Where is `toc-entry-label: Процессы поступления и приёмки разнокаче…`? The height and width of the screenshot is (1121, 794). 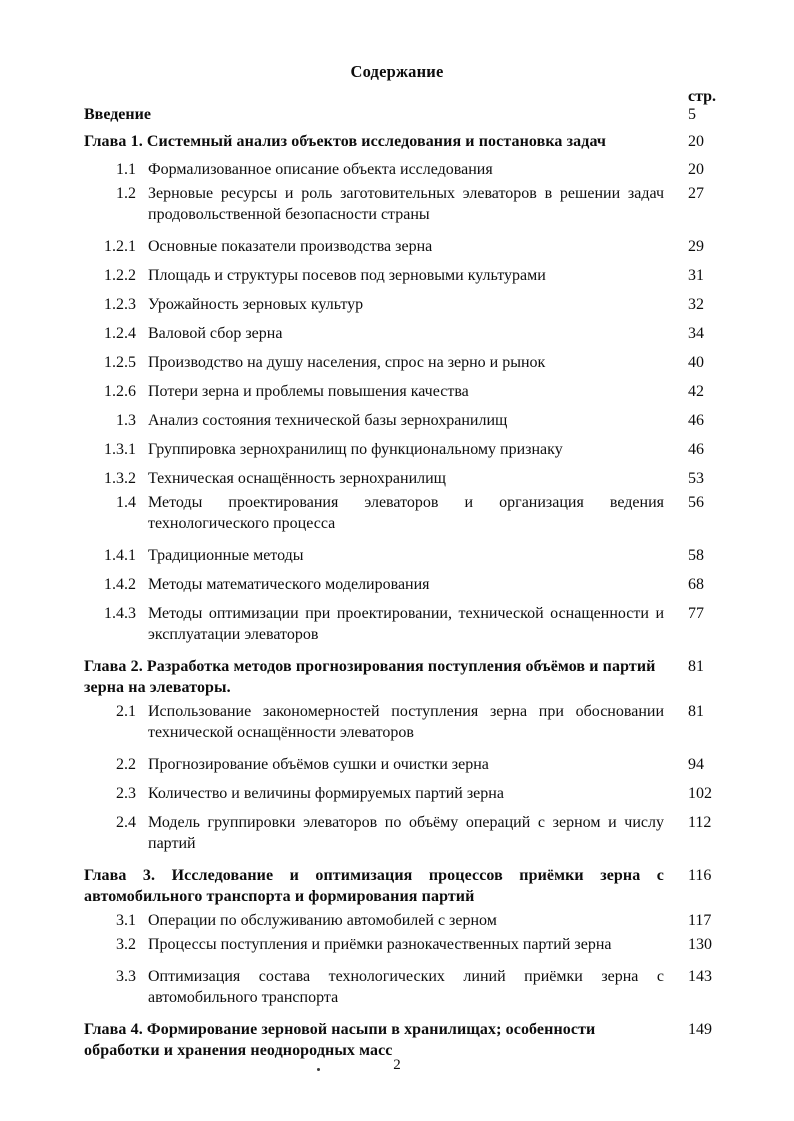
toc-entry-label: Процессы поступления и приёмки разнокаче… is located at coordinates (380, 944).